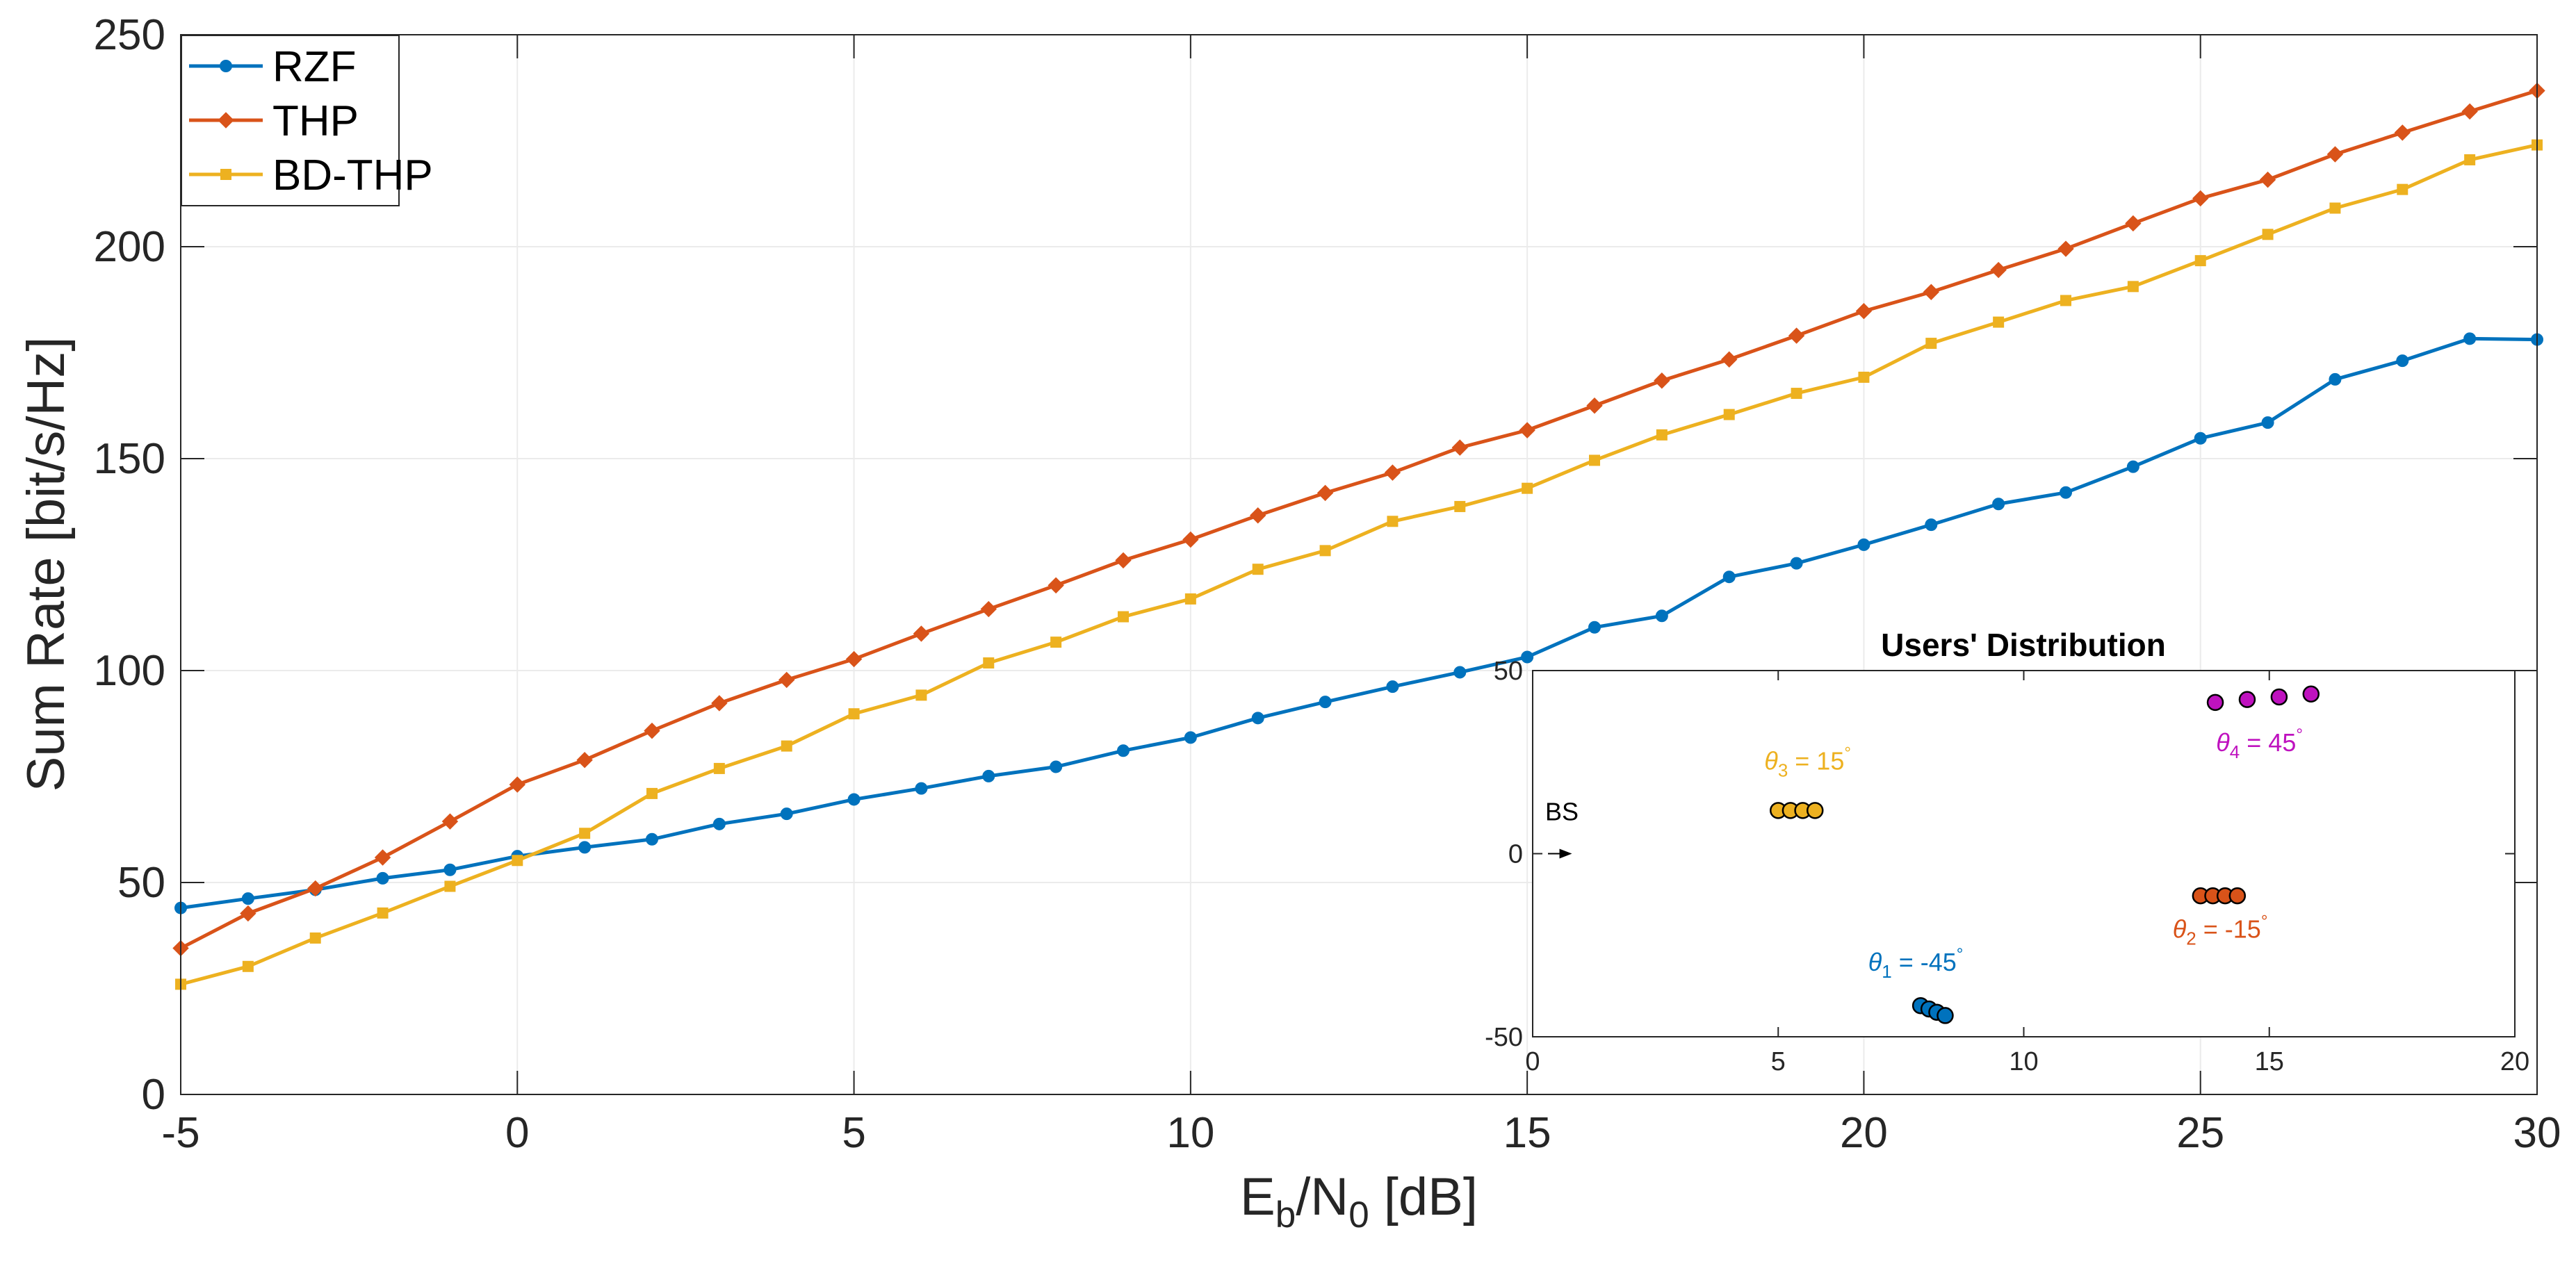 This screenshot has width=2576, height=1264. I want to click on legend-marker-bd-thp, so click(225, 174).